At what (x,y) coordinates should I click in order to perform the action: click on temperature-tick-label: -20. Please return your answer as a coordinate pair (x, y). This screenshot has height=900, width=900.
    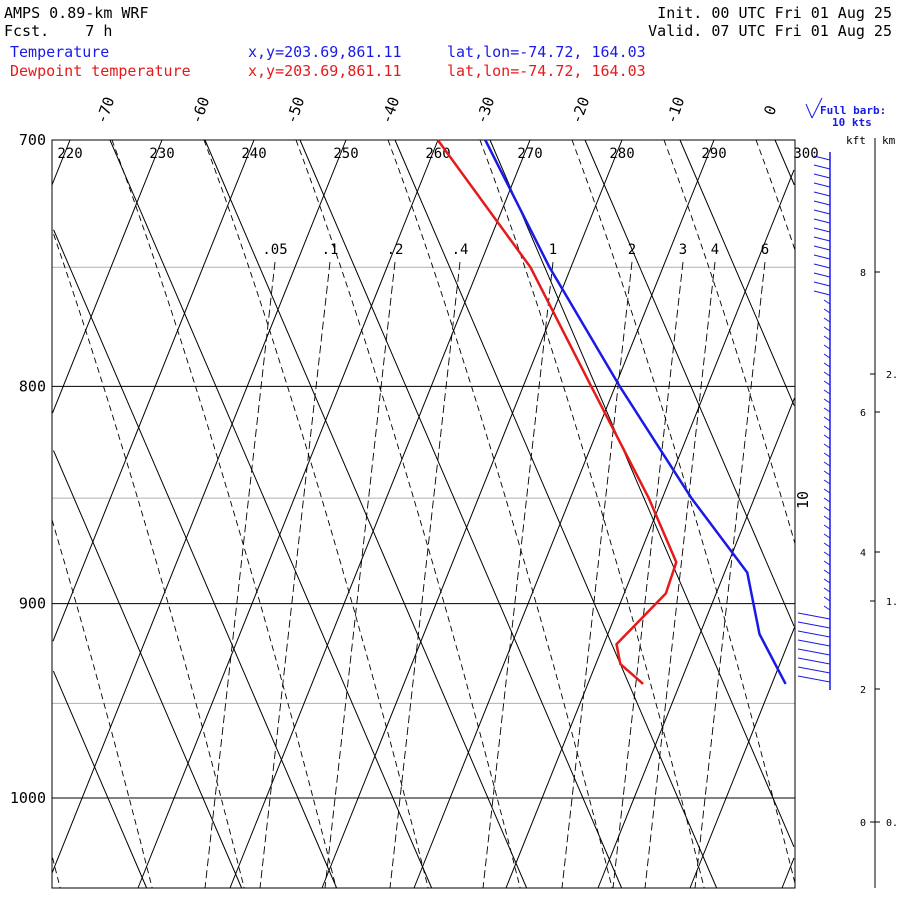
    Looking at the image, I should click on (580, 110).